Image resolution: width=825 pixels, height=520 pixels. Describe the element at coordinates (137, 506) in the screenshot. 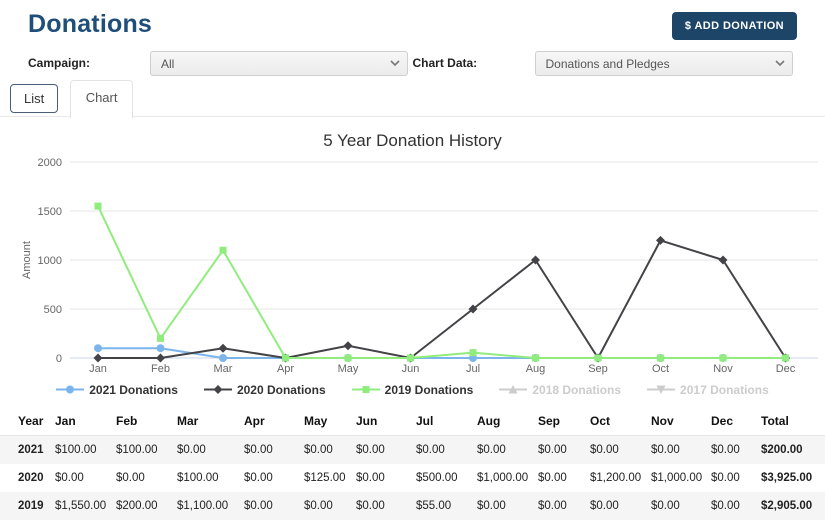

I see `amount-cell: $200.00` at that location.